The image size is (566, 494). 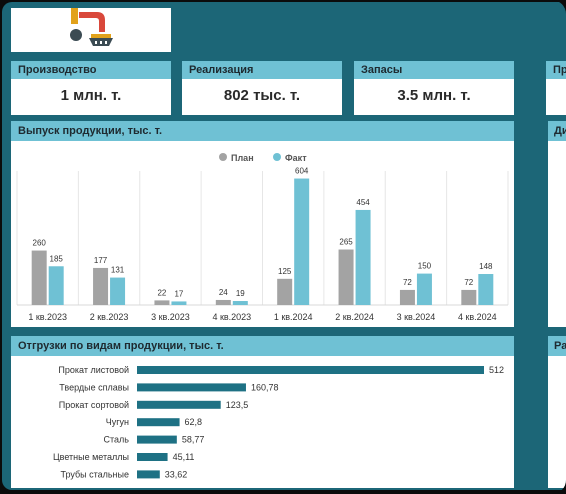 I want to click on x-tick-label: 4 кв.2024, so click(x=477, y=317).